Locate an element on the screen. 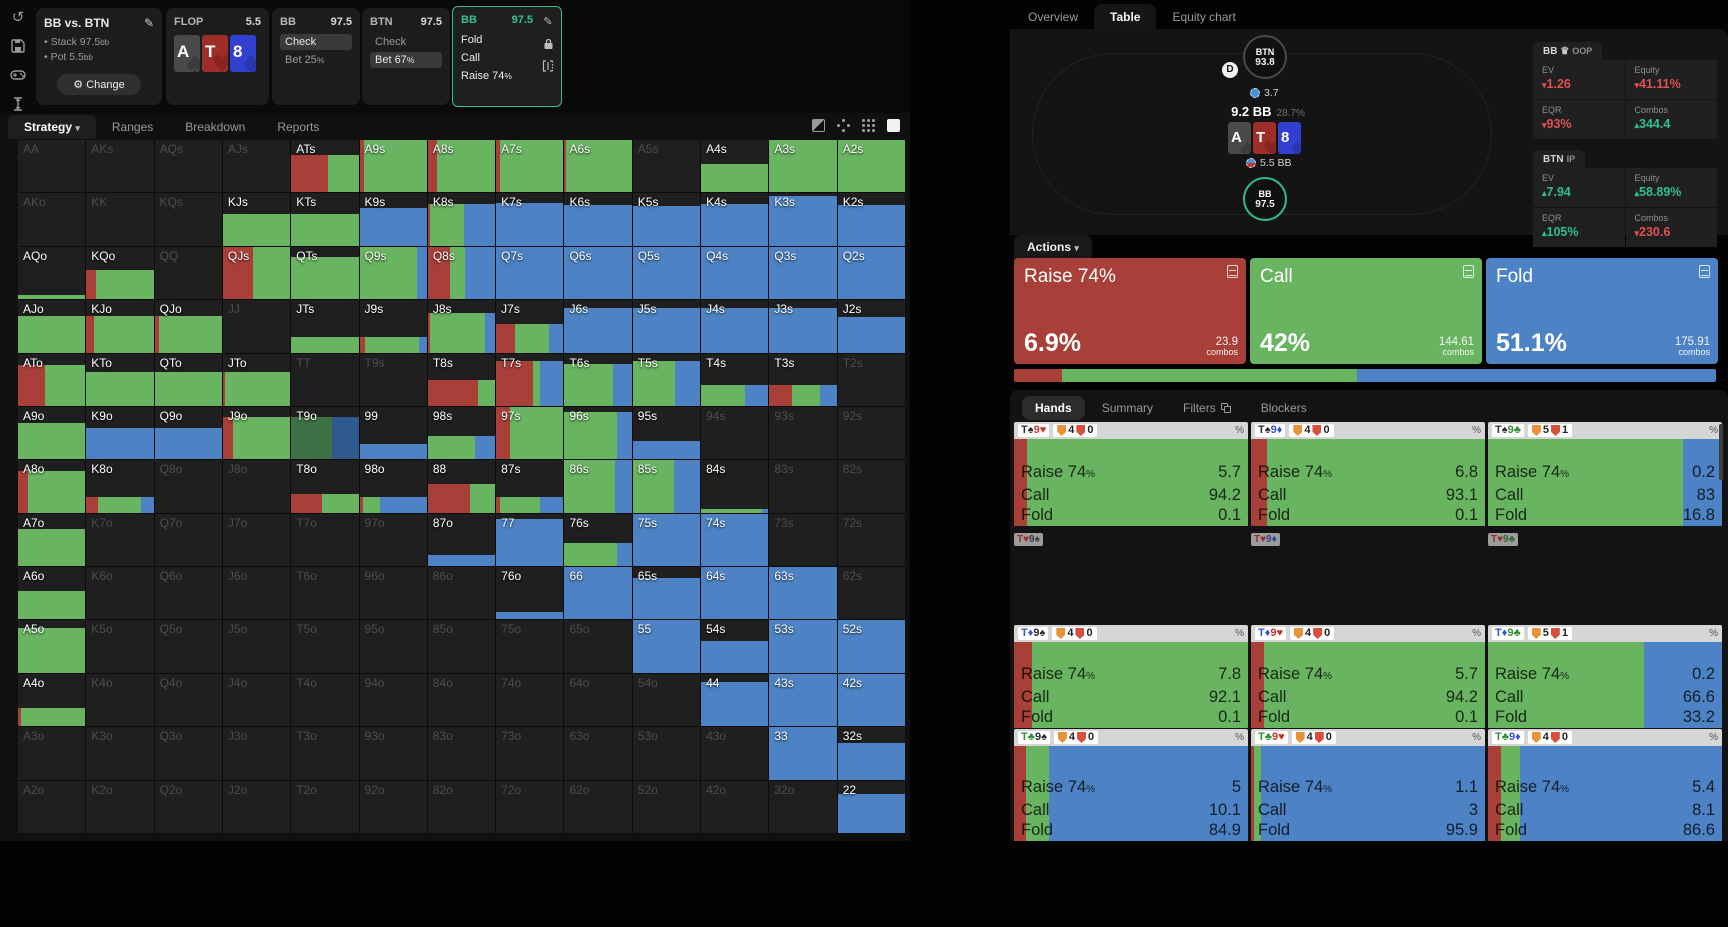 The width and height of the screenshot is (1728, 927). node-panel-btn: BTN 97.5 Check Bet 67% is located at coordinates (406, 56).